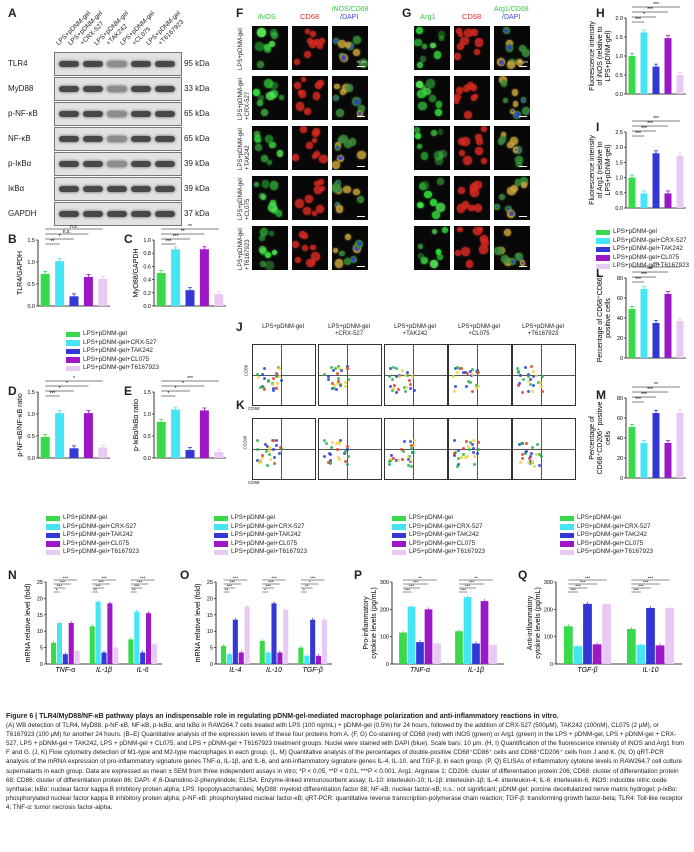 This screenshot has width=694, height=852. I want to click on legend-entry: LPS+pDNM-gel+CRX-527, so click(606, 527).